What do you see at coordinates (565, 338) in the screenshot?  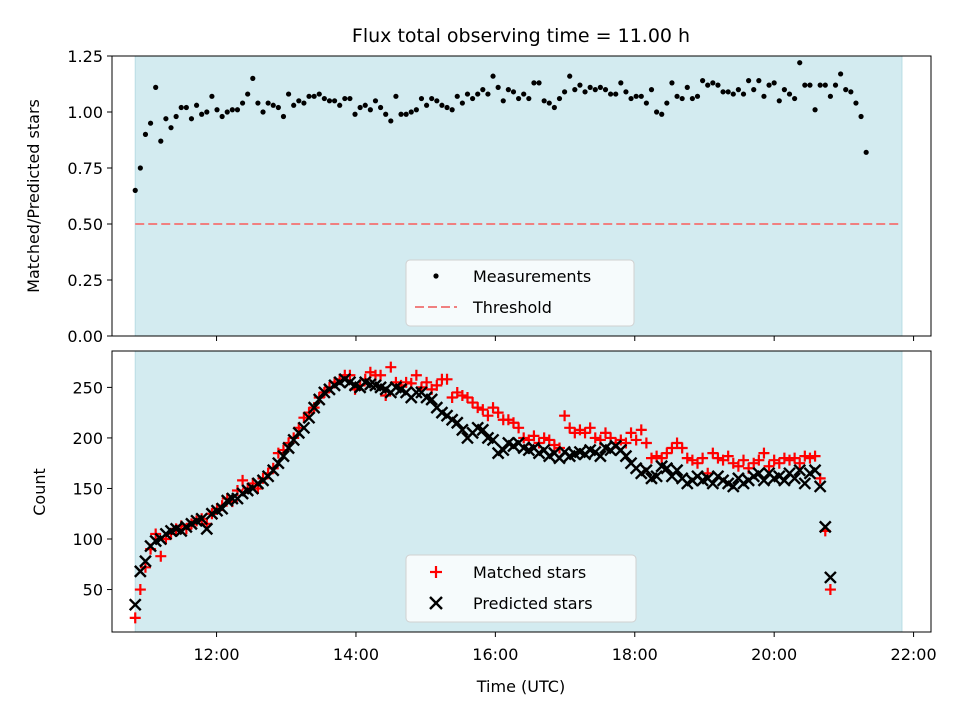 I see `x-axis-ticks-top` at bounding box center [565, 338].